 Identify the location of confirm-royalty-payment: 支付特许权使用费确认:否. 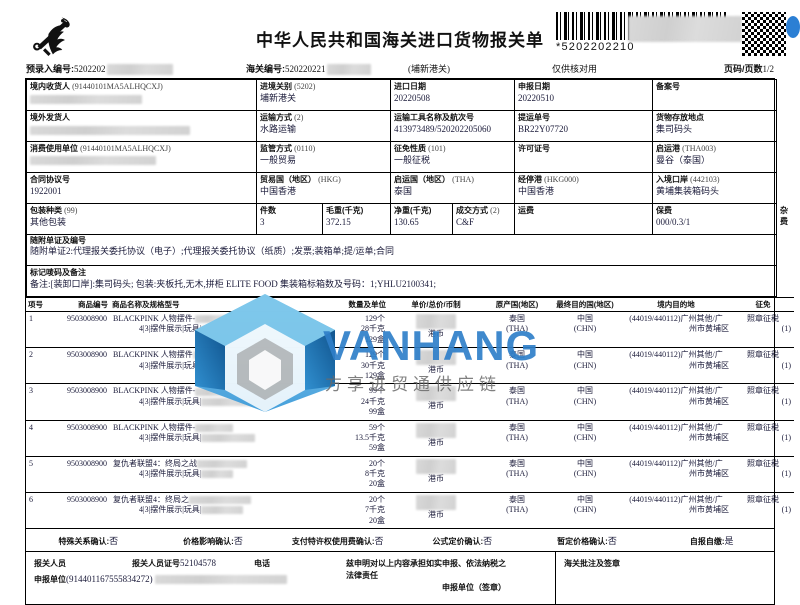
(337, 540).